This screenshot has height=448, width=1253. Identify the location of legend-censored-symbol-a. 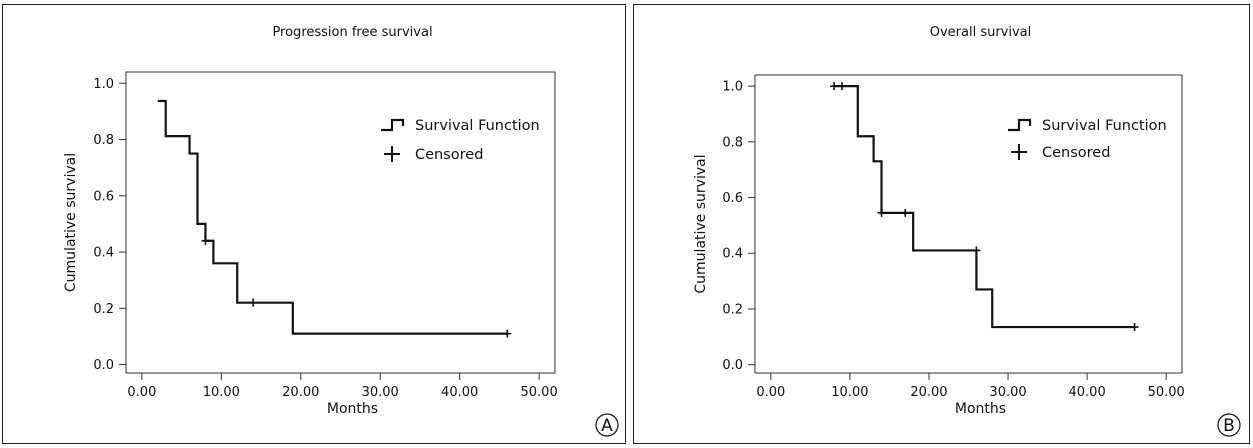
(392, 154).